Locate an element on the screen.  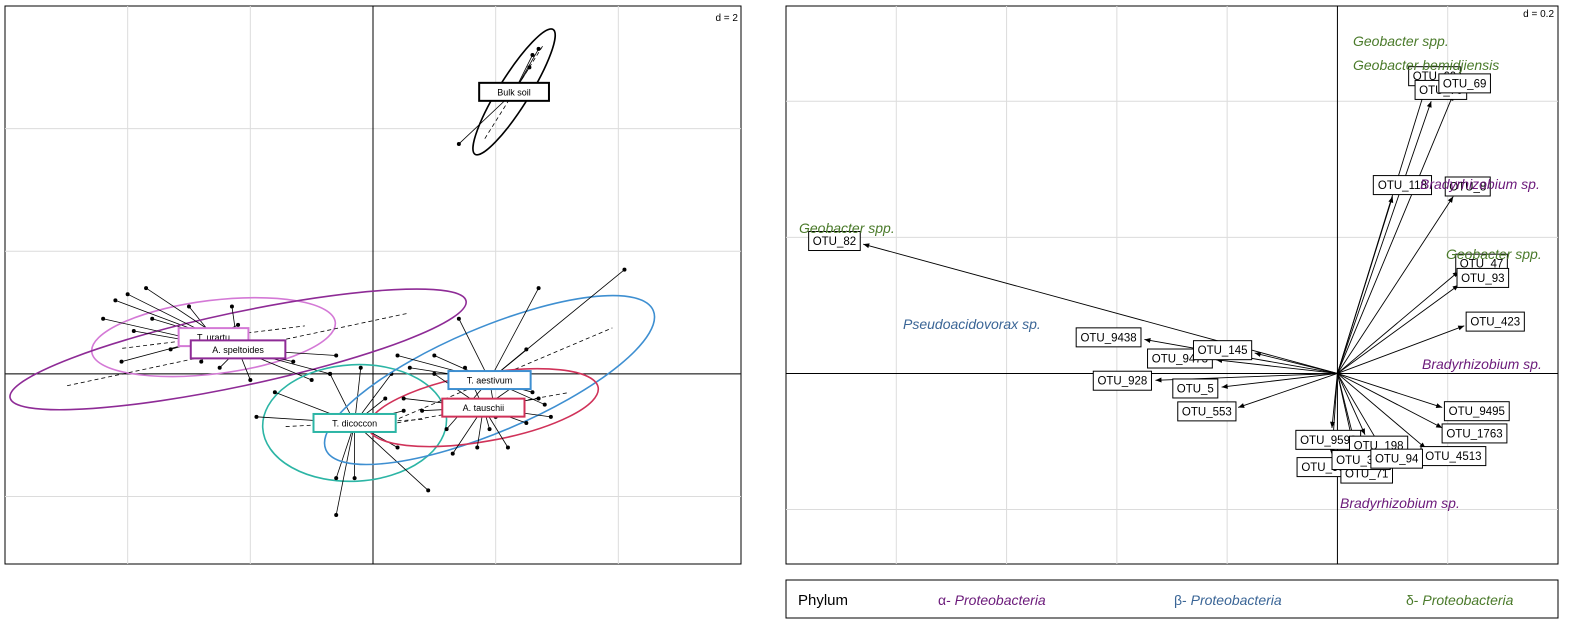
ellipse-axis-bulk-soil is located at coordinates (514, 91).